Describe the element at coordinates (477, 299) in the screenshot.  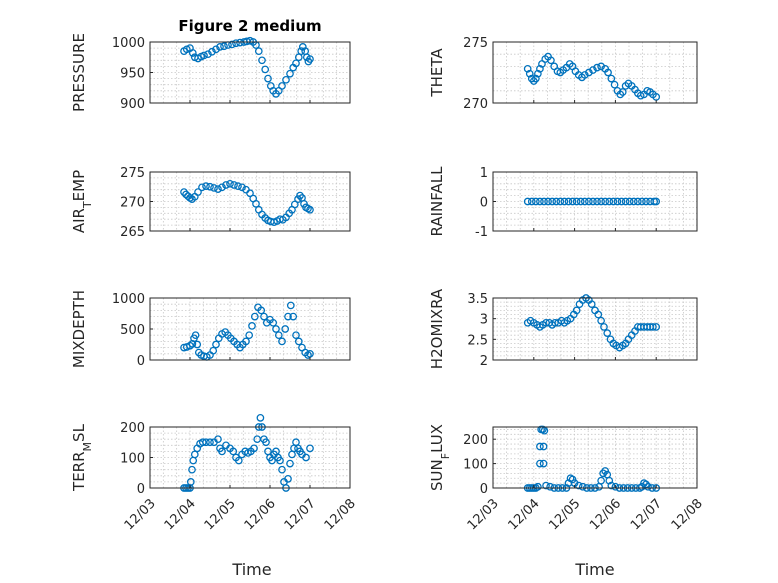
I see `y-tick-label: 3.5` at that location.